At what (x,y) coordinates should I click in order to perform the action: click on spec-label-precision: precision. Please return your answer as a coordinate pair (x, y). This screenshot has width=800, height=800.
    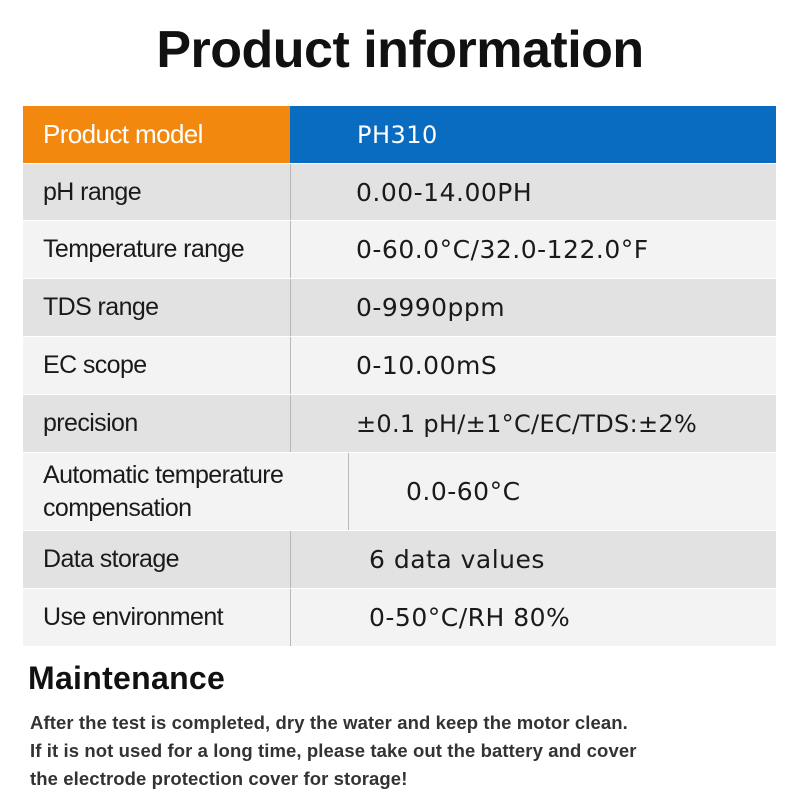
    Looking at the image, I should click on (90, 423).